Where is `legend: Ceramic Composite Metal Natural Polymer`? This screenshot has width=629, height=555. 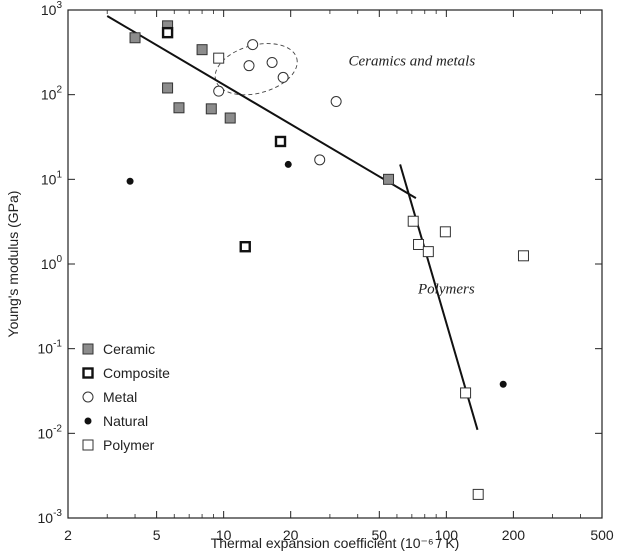
legend: Ceramic Composite Metal Natural Polymer is located at coordinates (126, 397).